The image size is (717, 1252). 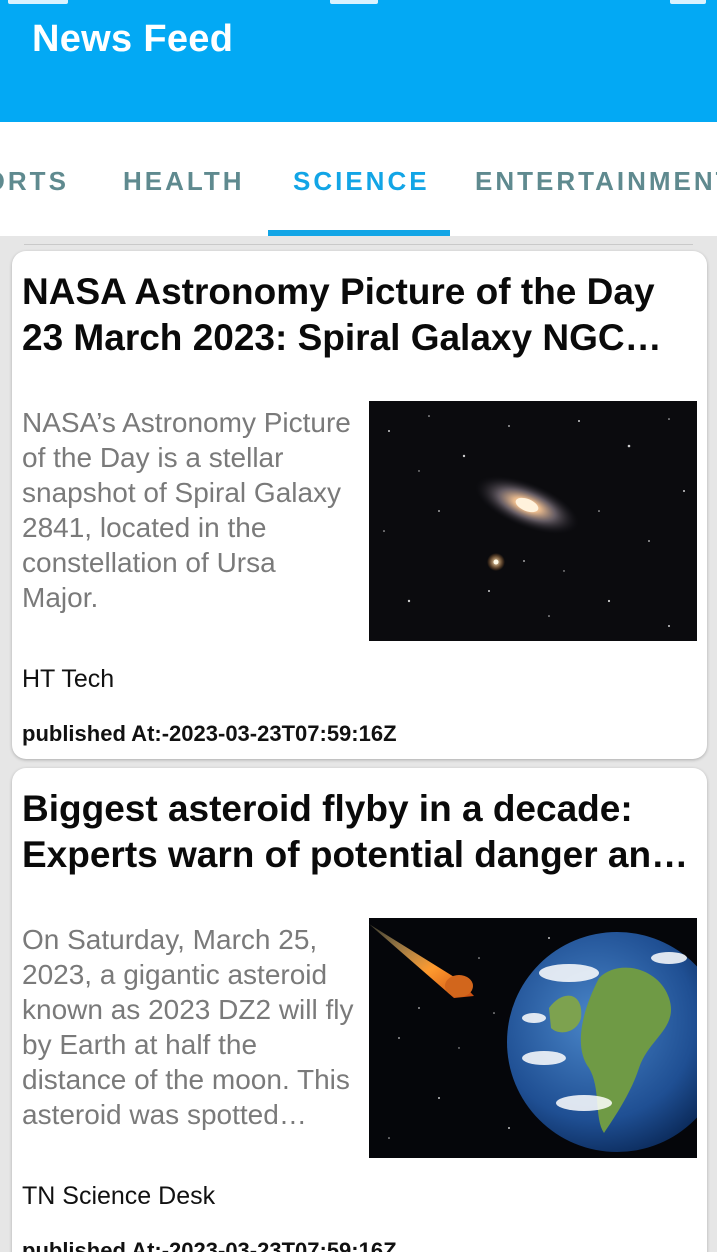 What do you see at coordinates (184, 181) in the screenshot?
I see `tab-health: HEALTH` at bounding box center [184, 181].